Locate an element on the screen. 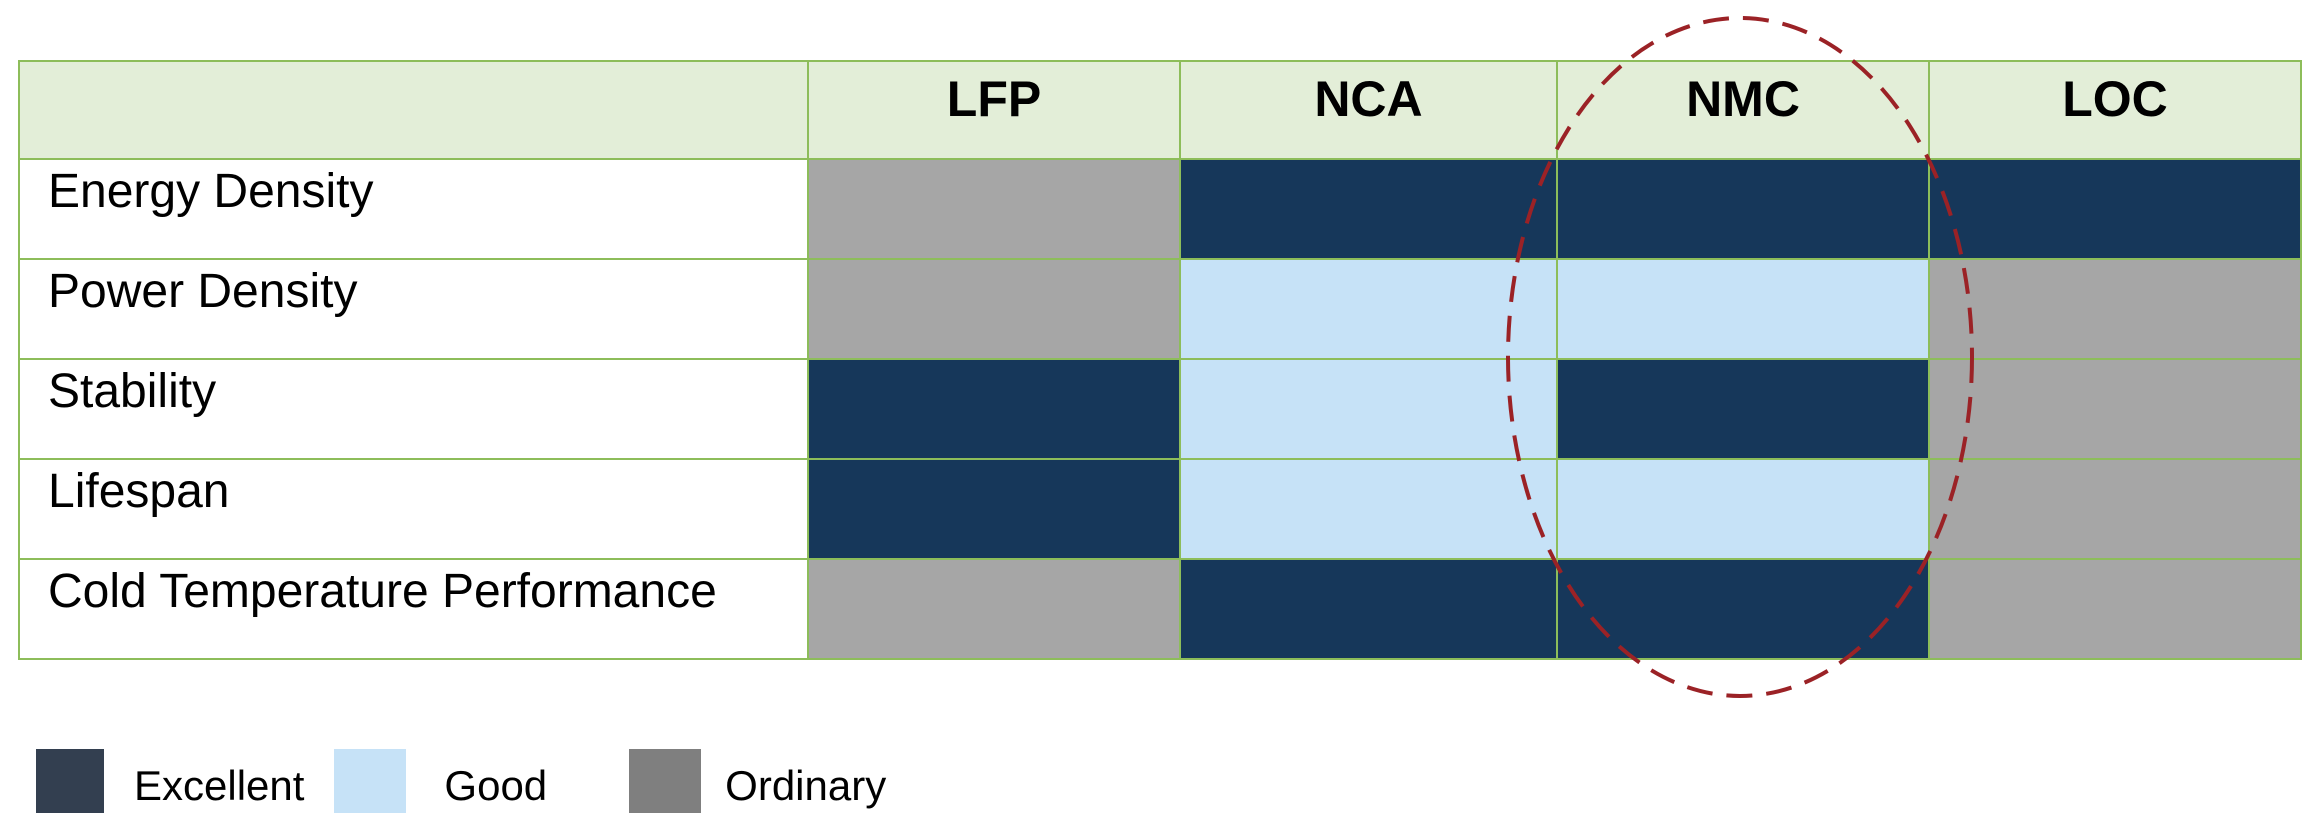  header-row: LFP NCA NMC LOC is located at coordinates (1160, 110).